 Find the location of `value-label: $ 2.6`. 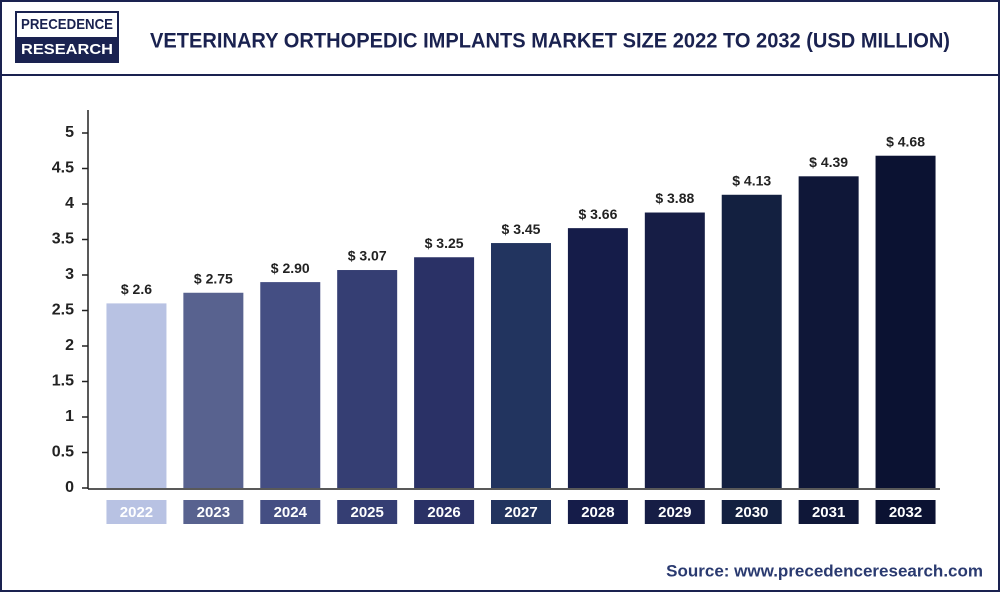

value-label: $ 2.6 is located at coordinates (136, 289).